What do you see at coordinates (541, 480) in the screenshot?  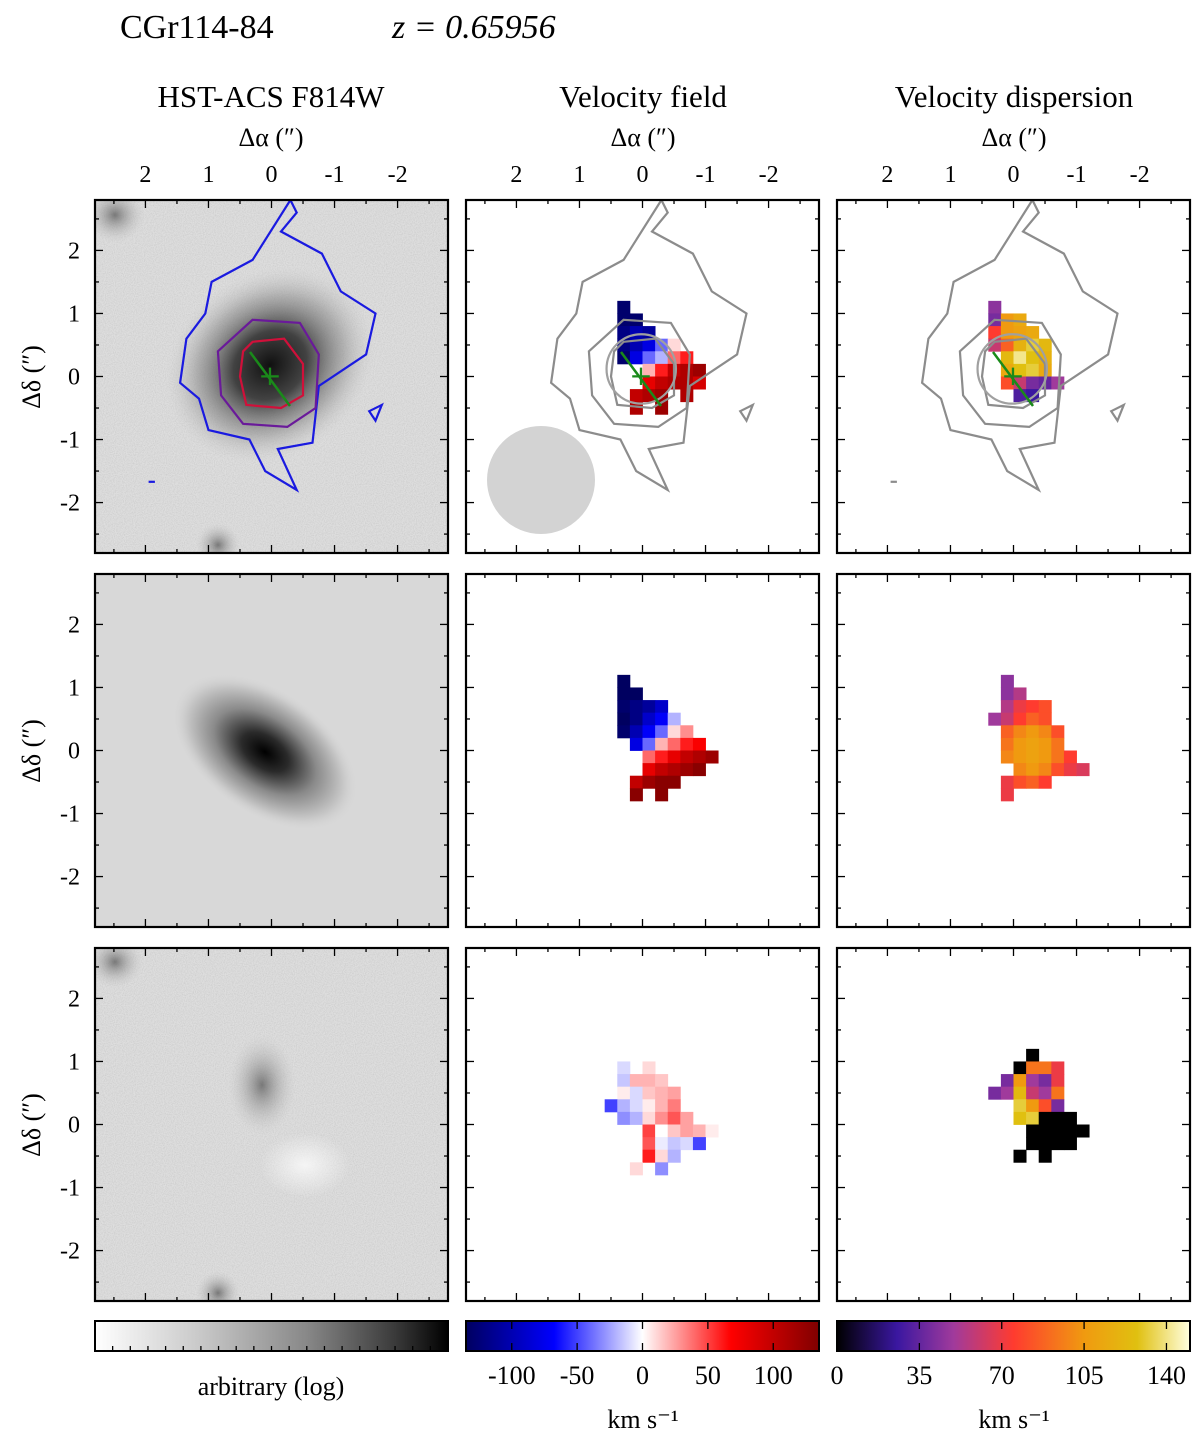 I see `psf-beam` at bounding box center [541, 480].